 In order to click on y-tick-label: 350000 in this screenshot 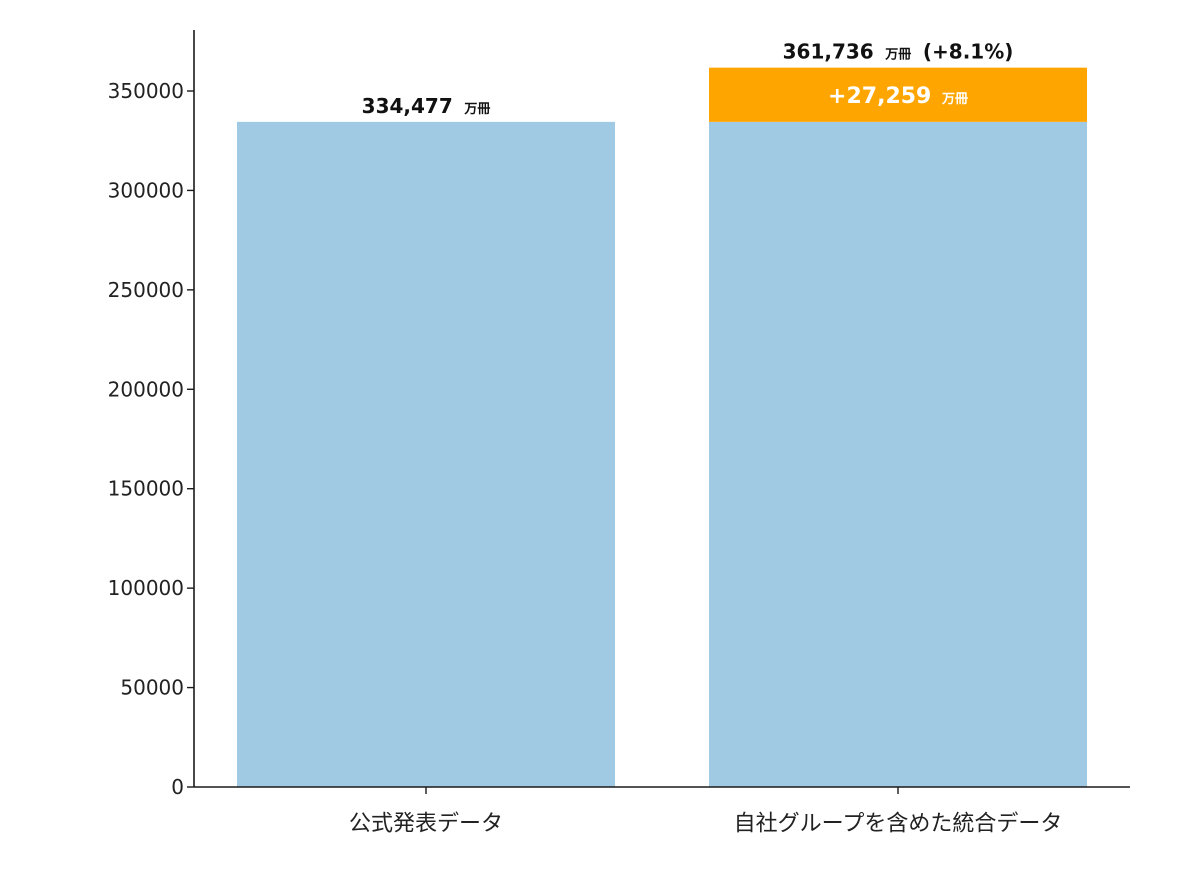, I will do `click(146, 91)`.